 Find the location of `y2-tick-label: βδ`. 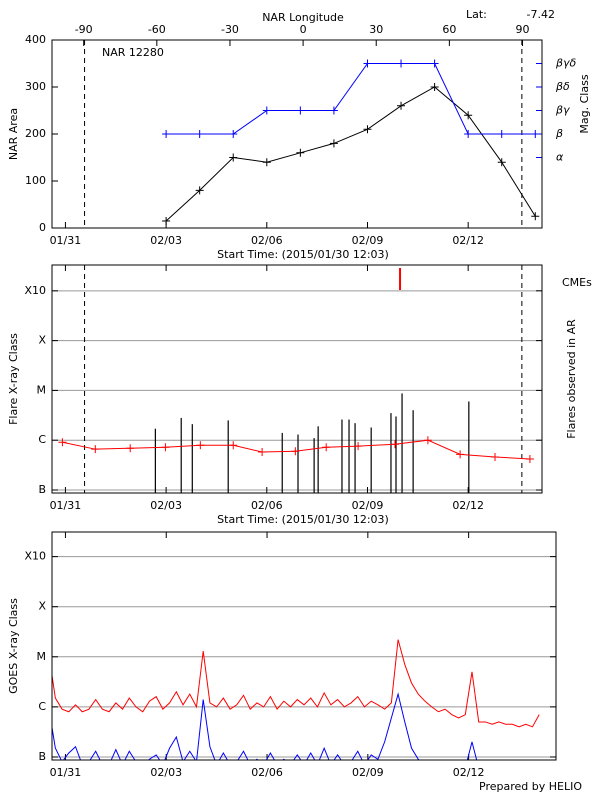

y2-tick-label: βδ is located at coordinates (562, 86).